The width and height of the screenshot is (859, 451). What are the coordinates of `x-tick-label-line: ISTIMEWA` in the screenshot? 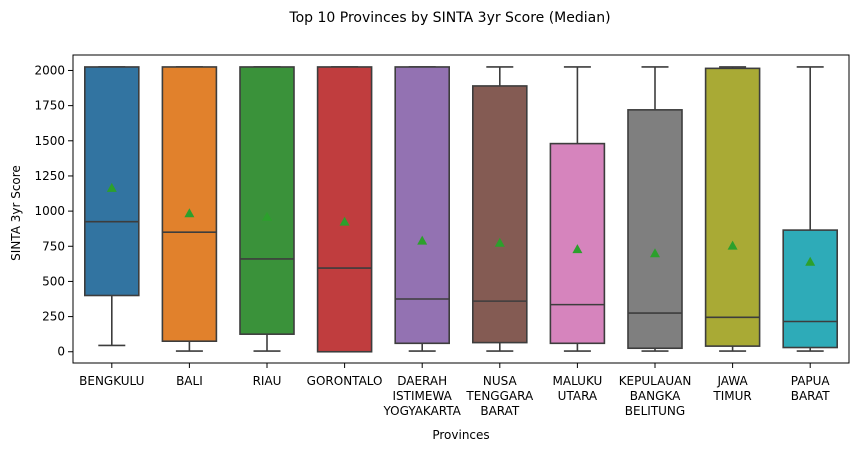 It's located at (423, 396).